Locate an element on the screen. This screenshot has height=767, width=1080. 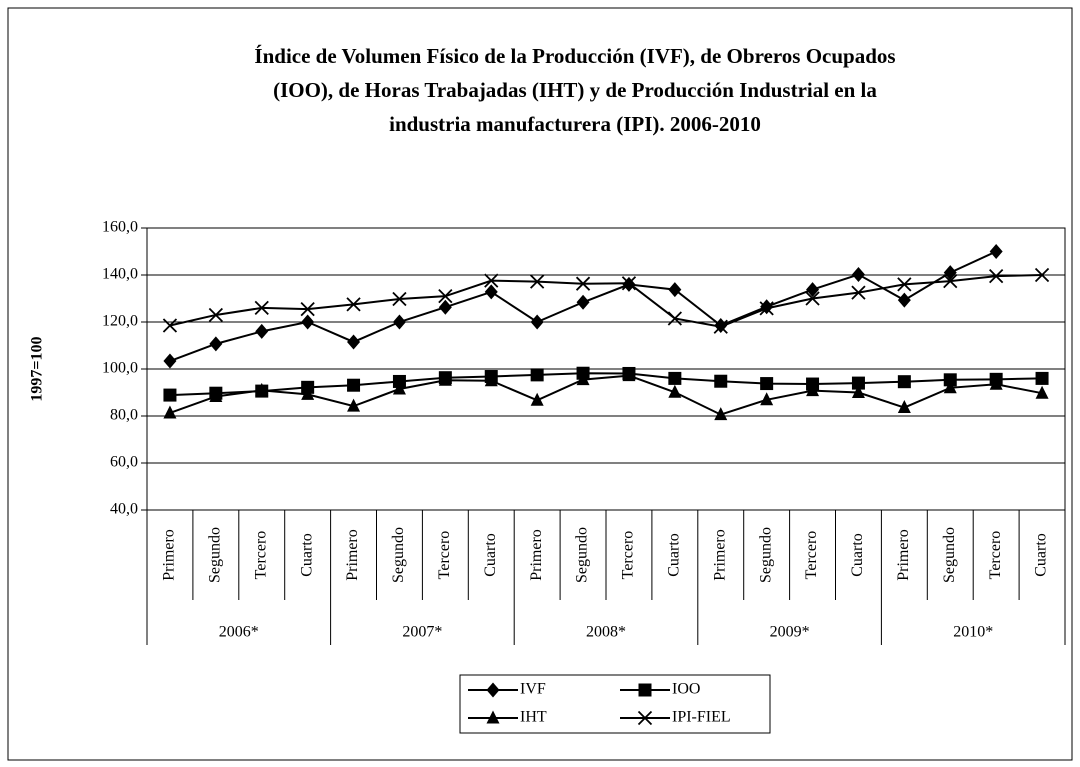
y-tick-label: 40,0 is located at coordinates (124, 509).